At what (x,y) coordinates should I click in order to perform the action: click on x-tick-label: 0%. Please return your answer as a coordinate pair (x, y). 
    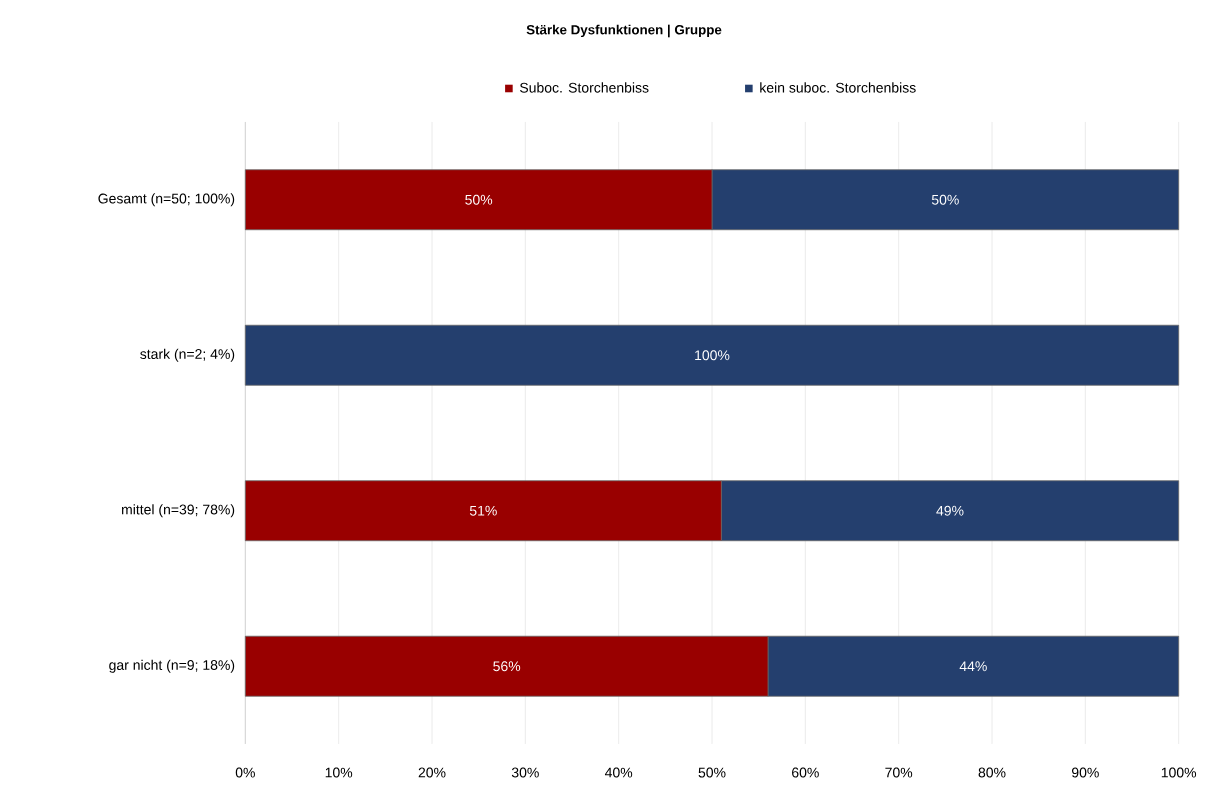
    Looking at the image, I should click on (245, 772).